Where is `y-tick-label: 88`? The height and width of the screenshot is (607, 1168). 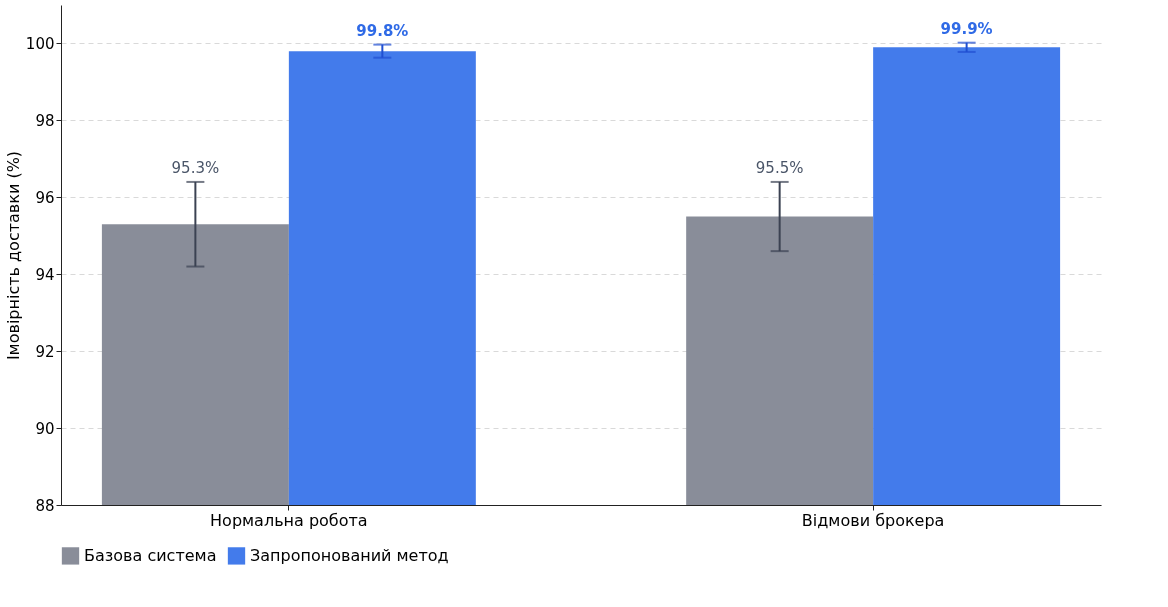
y-tick-label: 88 is located at coordinates (45, 505).